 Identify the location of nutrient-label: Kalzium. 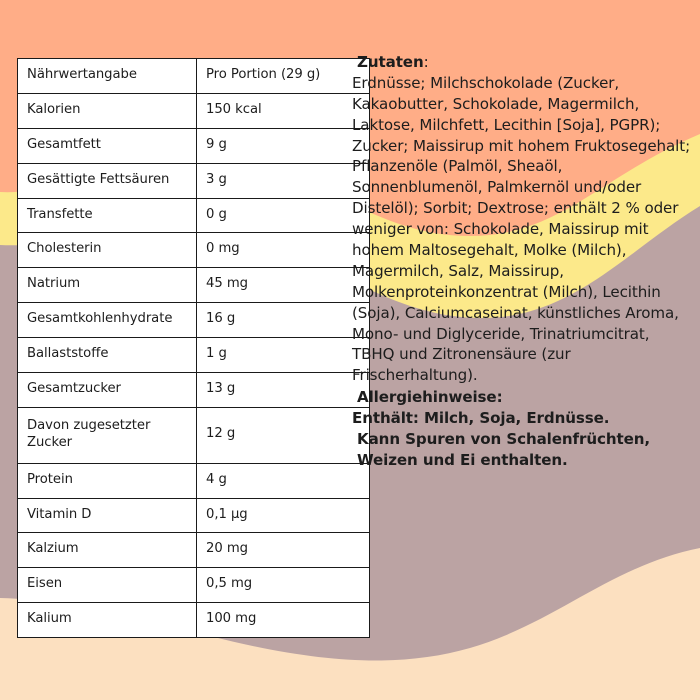
(107, 550).